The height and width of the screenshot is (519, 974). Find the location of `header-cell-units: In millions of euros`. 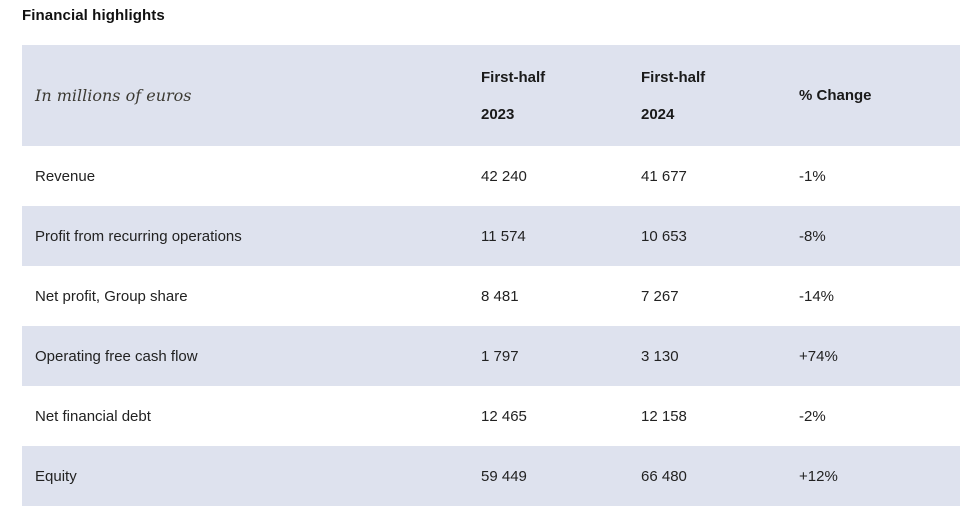

header-cell-units: In millions of euros is located at coordinates (113, 95).